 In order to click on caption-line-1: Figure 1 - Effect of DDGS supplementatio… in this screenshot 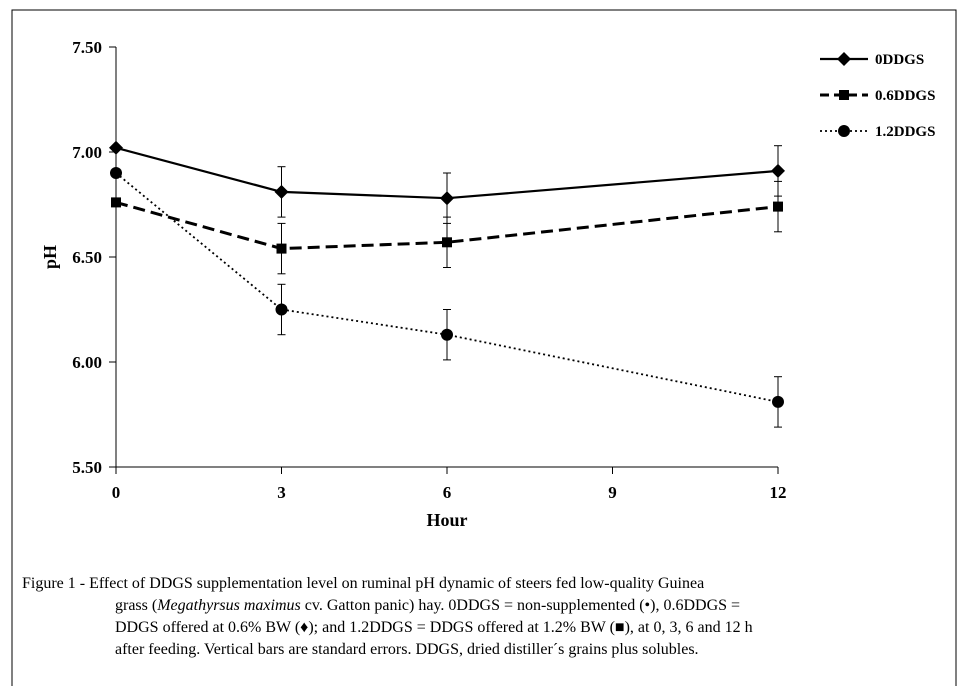, I will do `click(363, 583)`.